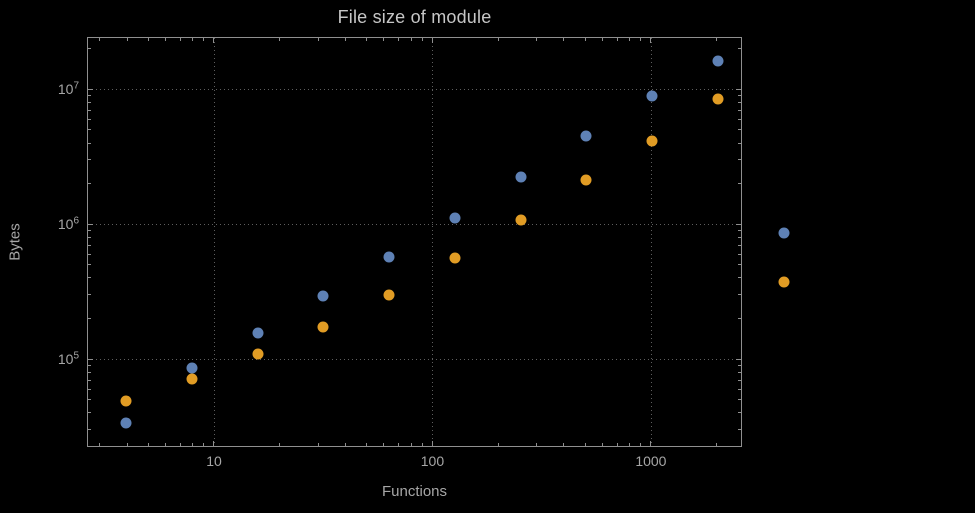  Describe the element at coordinates (432, 461) in the screenshot. I see `x-tick-label: 100` at that location.